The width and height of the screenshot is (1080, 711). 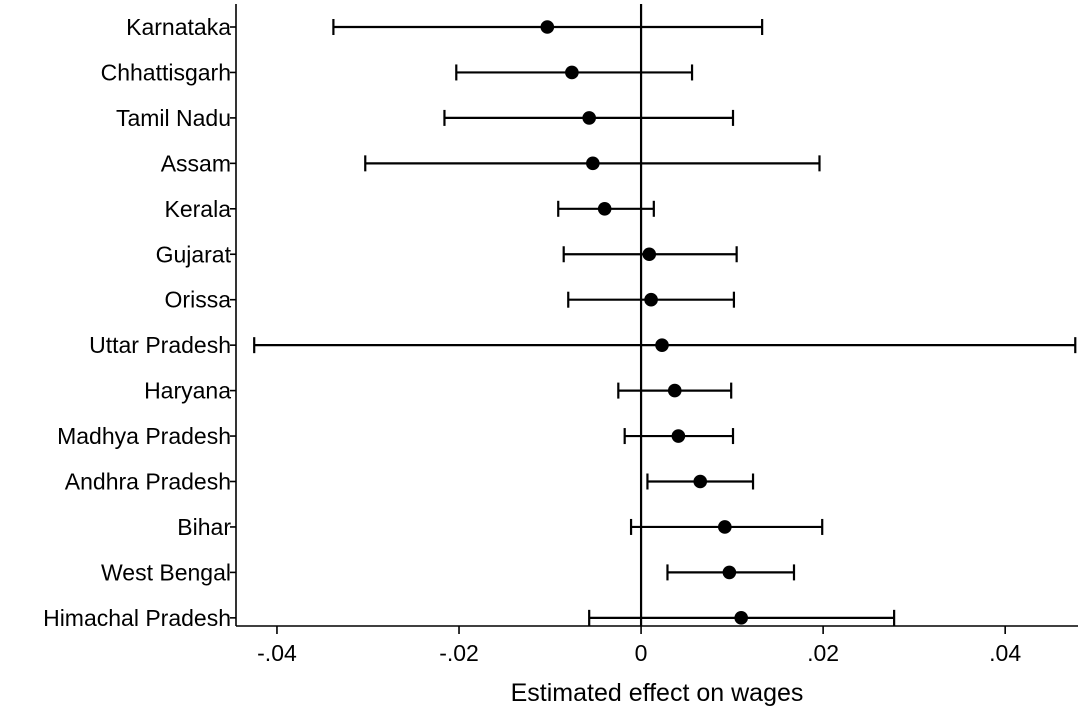 I want to click on y-category-label: Kerala, so click(x=198, y=209).